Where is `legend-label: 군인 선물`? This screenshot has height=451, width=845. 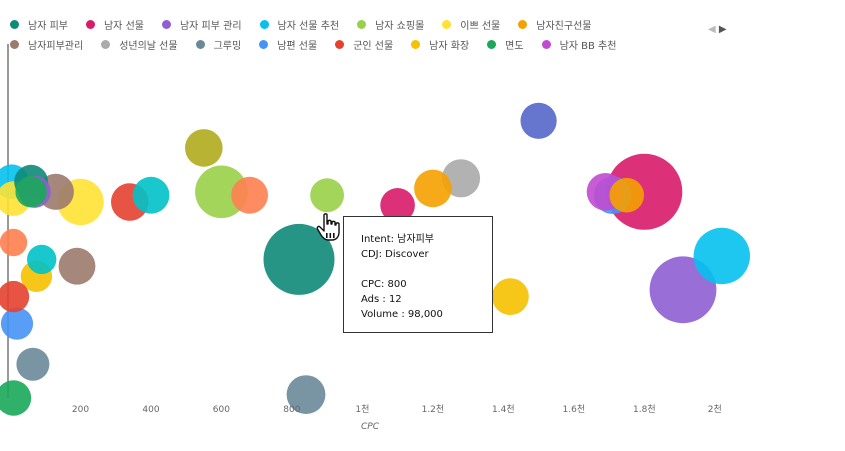
legend-label: 군인 선물 is located at coordinates (373, 46).